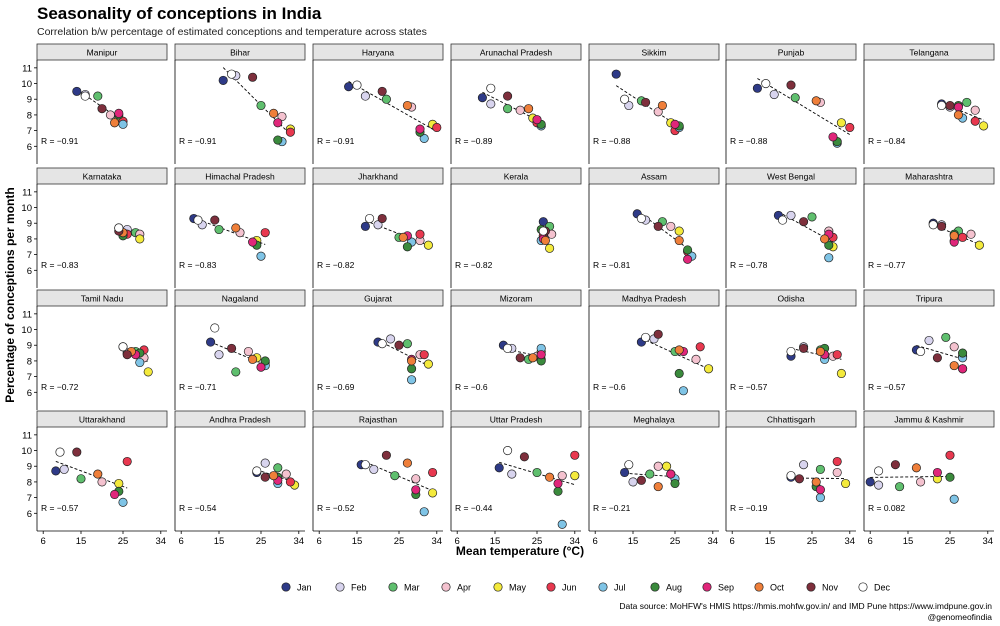  Describe the element at coordinates (495, 541) in the screenshot. I see `x-tick-label: 15` at that location.